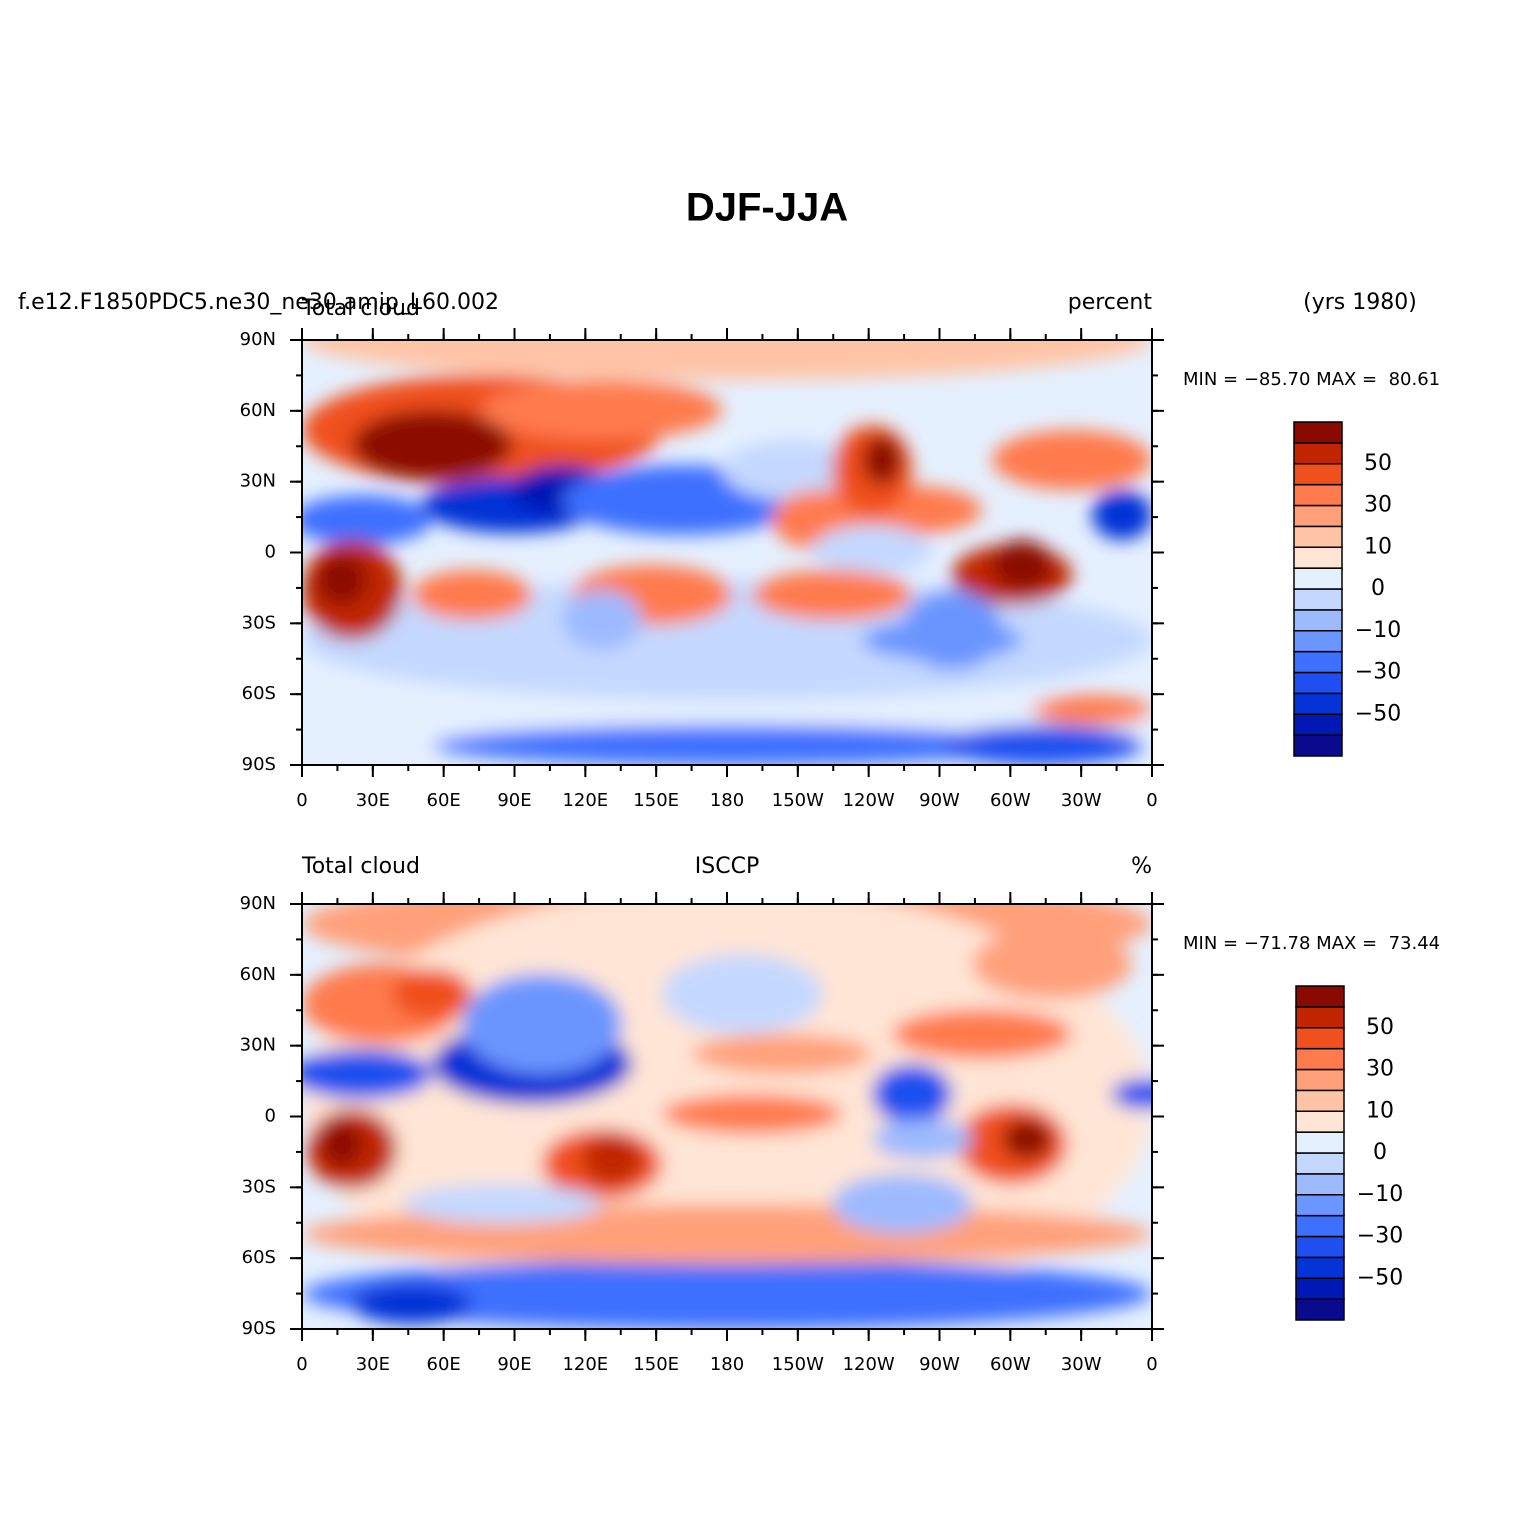 This screenshot has width=1536, height=1535. I want to click on lat-label: 90N, so click(258, 339).